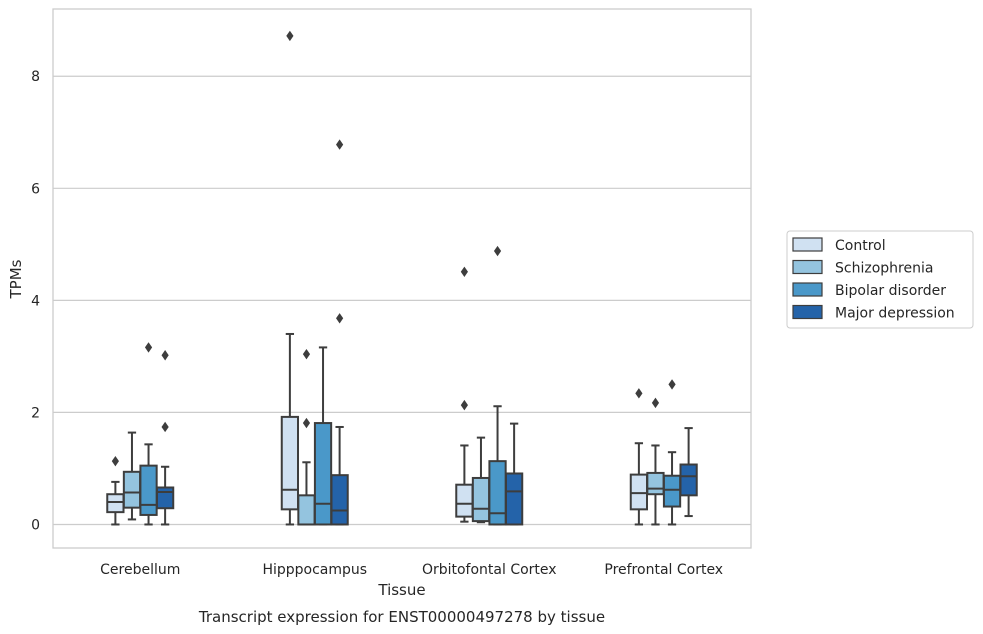 Image resolution: width=983 pixels, height=634 pixels. I want to click on y-axis-ticks: 0 2 4 6 8, so click(35, 301).